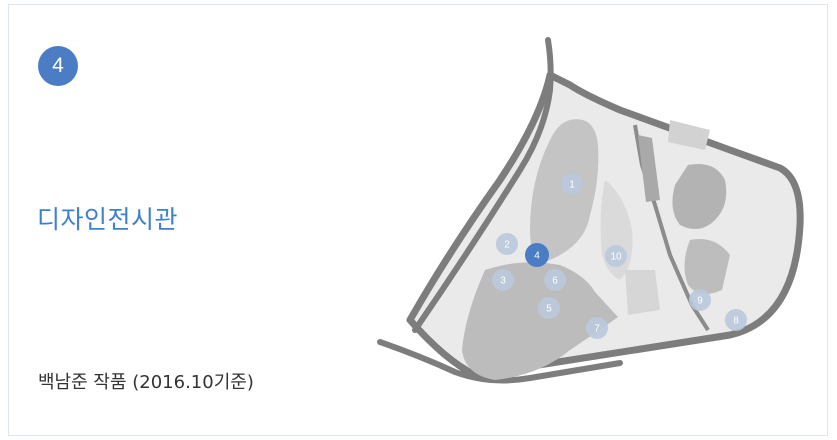  Describe the element at coordinates (108, 219) in the screenshot. I see `page-title: 디자인전시관` at that location.